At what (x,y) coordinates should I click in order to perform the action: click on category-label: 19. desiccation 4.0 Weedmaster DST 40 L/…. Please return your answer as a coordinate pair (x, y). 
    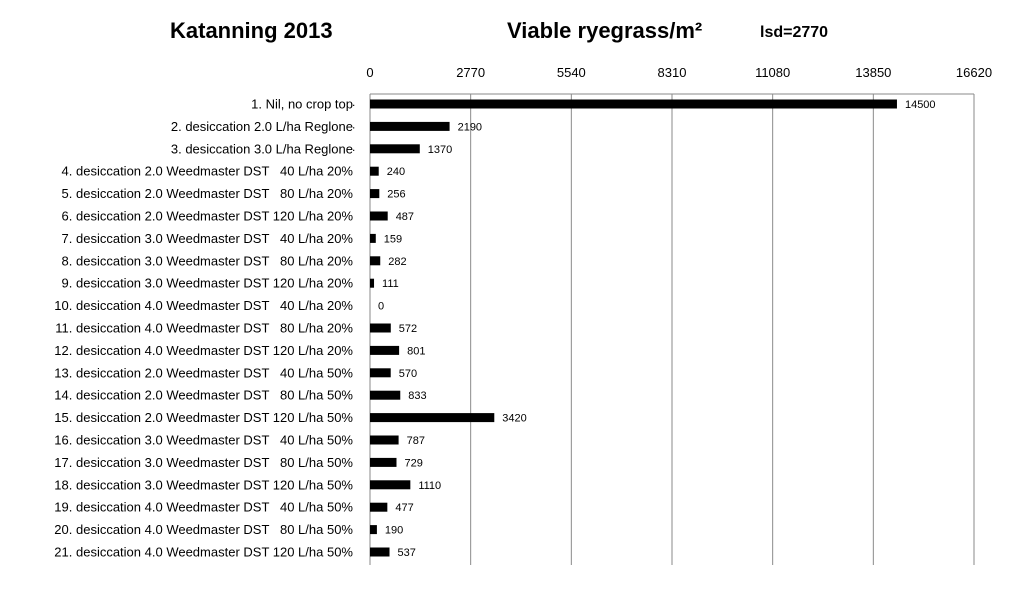
    Looking at the image, I should click on (203, 507).